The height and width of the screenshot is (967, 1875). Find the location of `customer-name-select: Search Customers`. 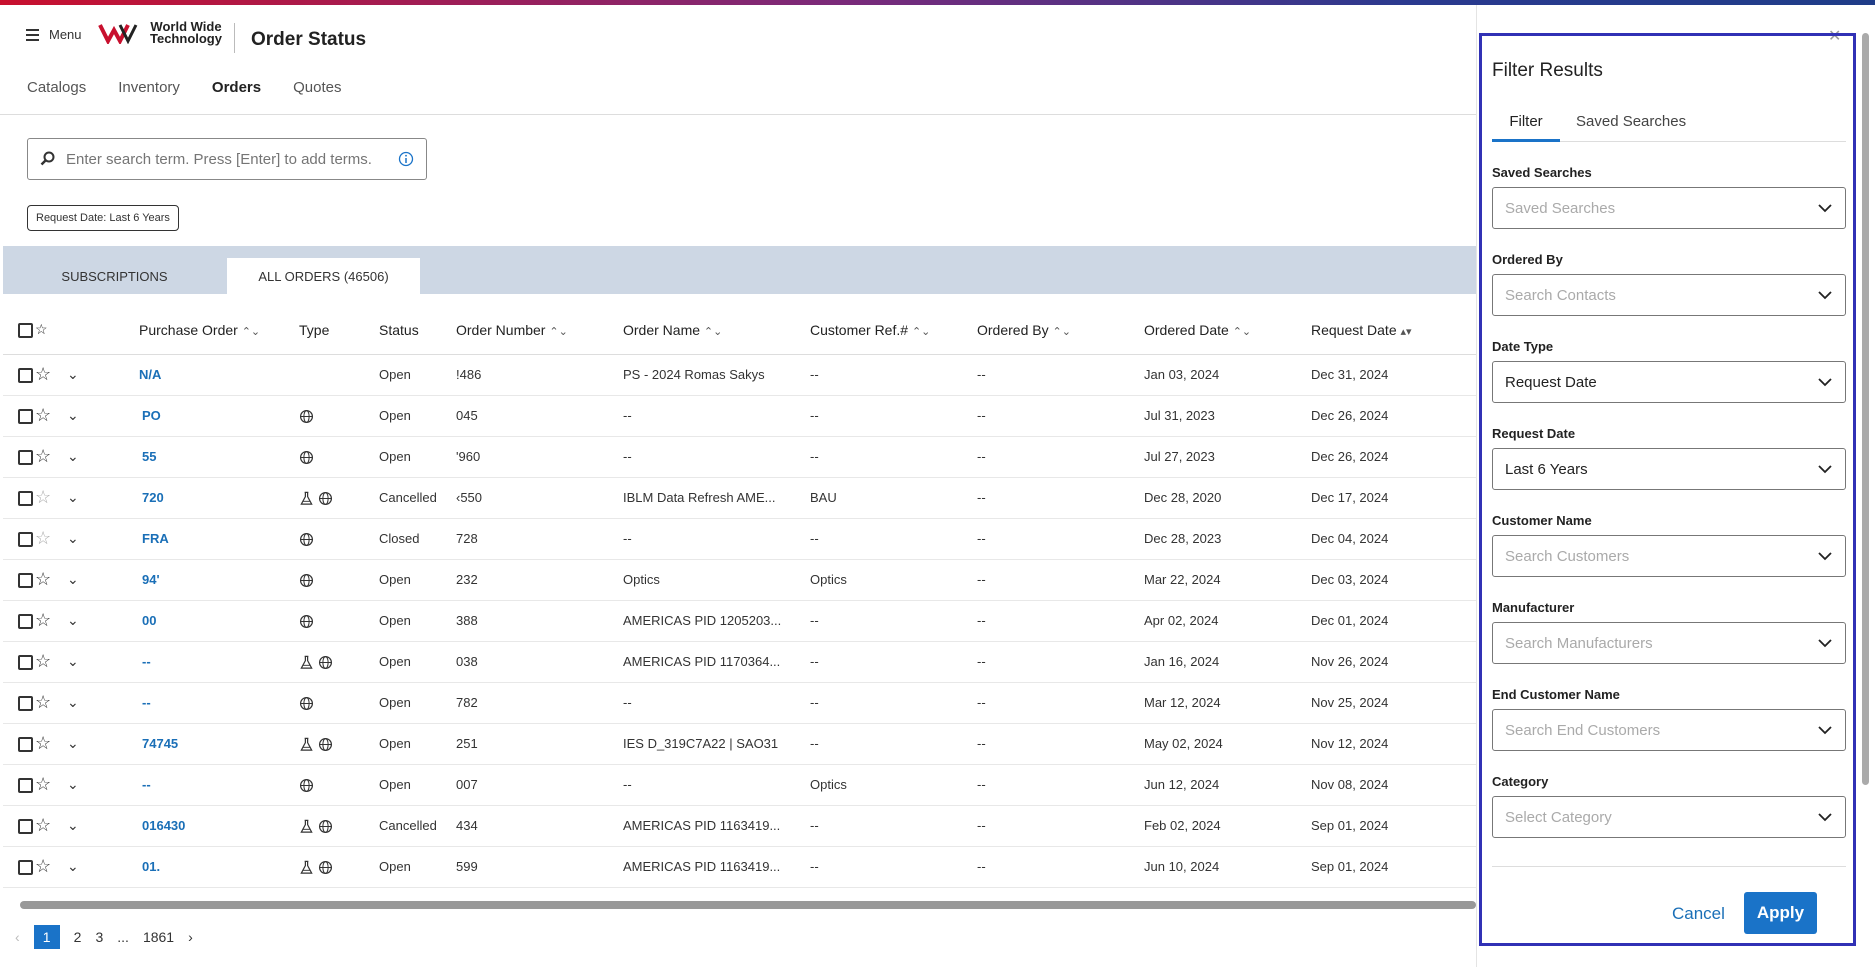

customer-name-select: Search Customers is located at coordinates (1669, 556).